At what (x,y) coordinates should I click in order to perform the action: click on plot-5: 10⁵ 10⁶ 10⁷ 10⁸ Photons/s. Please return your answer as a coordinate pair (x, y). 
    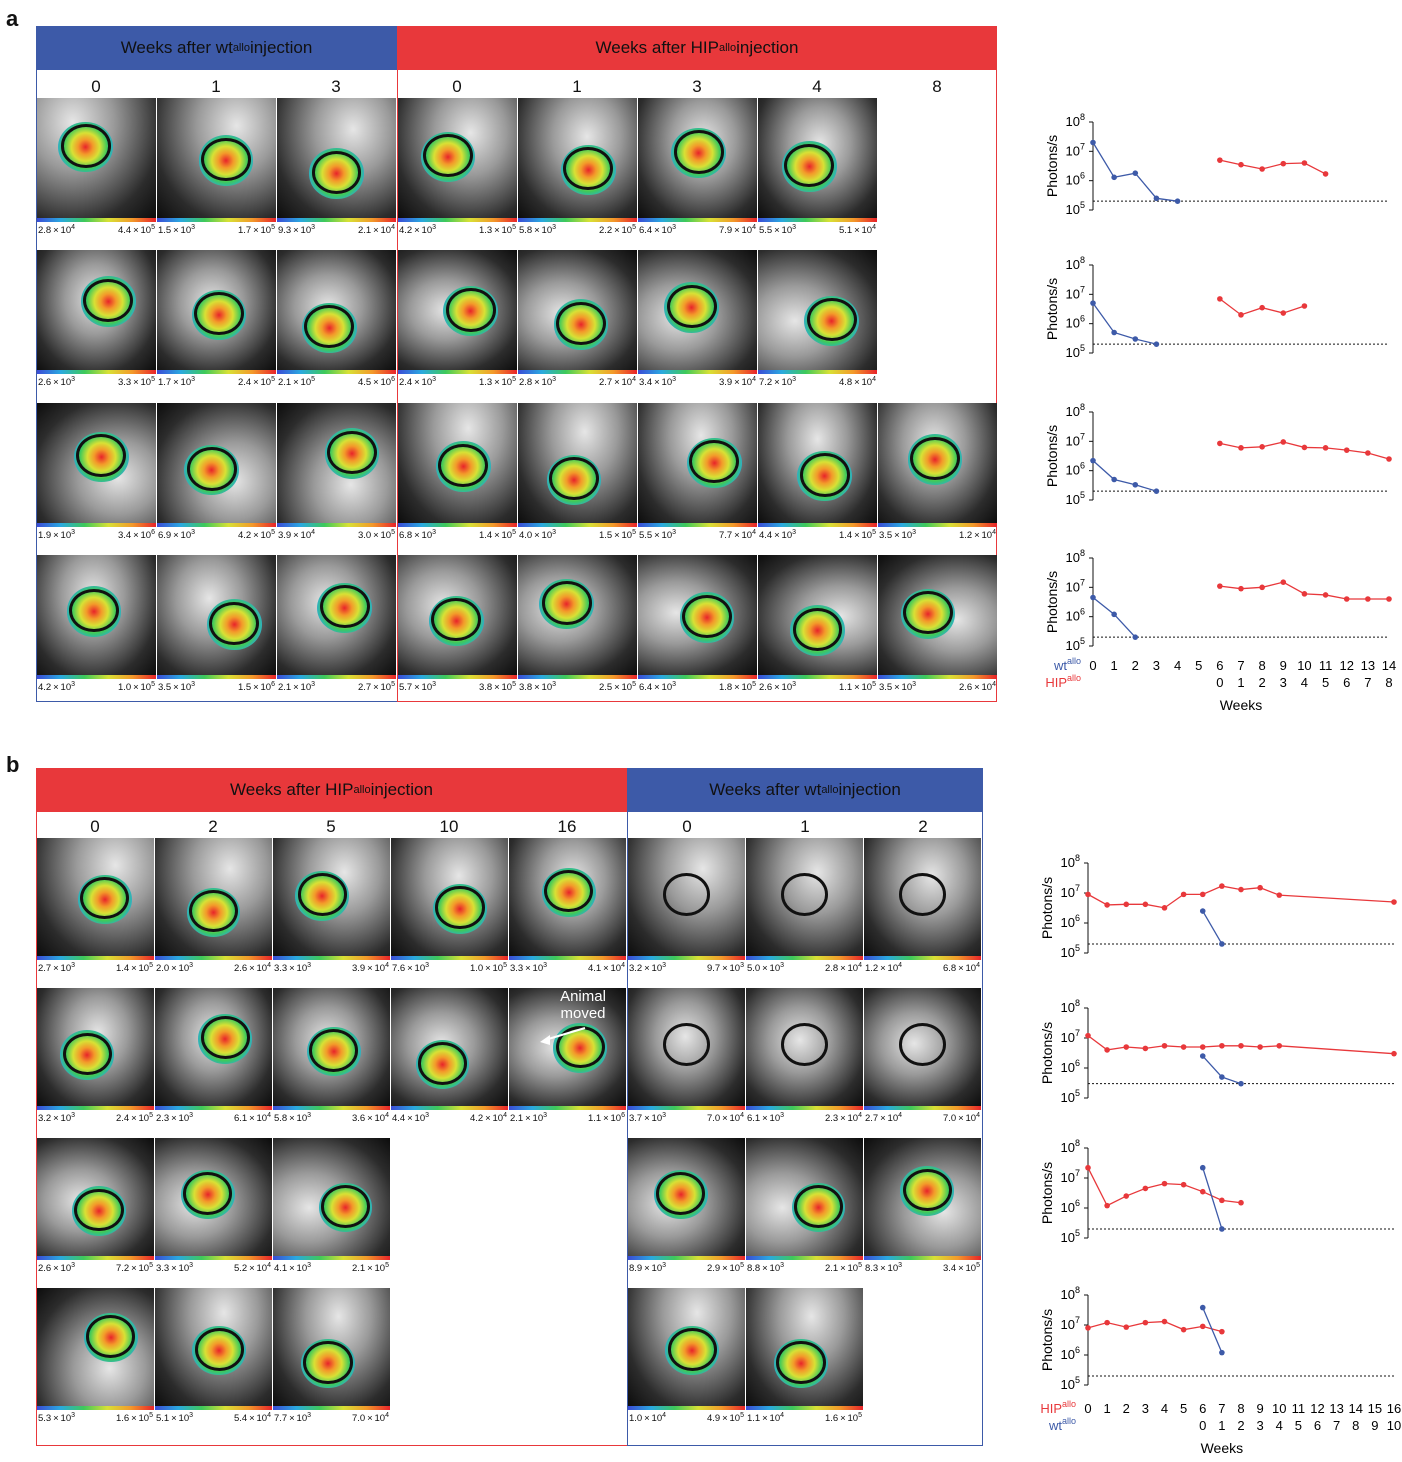
    Looking at the image, I should click on (1218, 1051).